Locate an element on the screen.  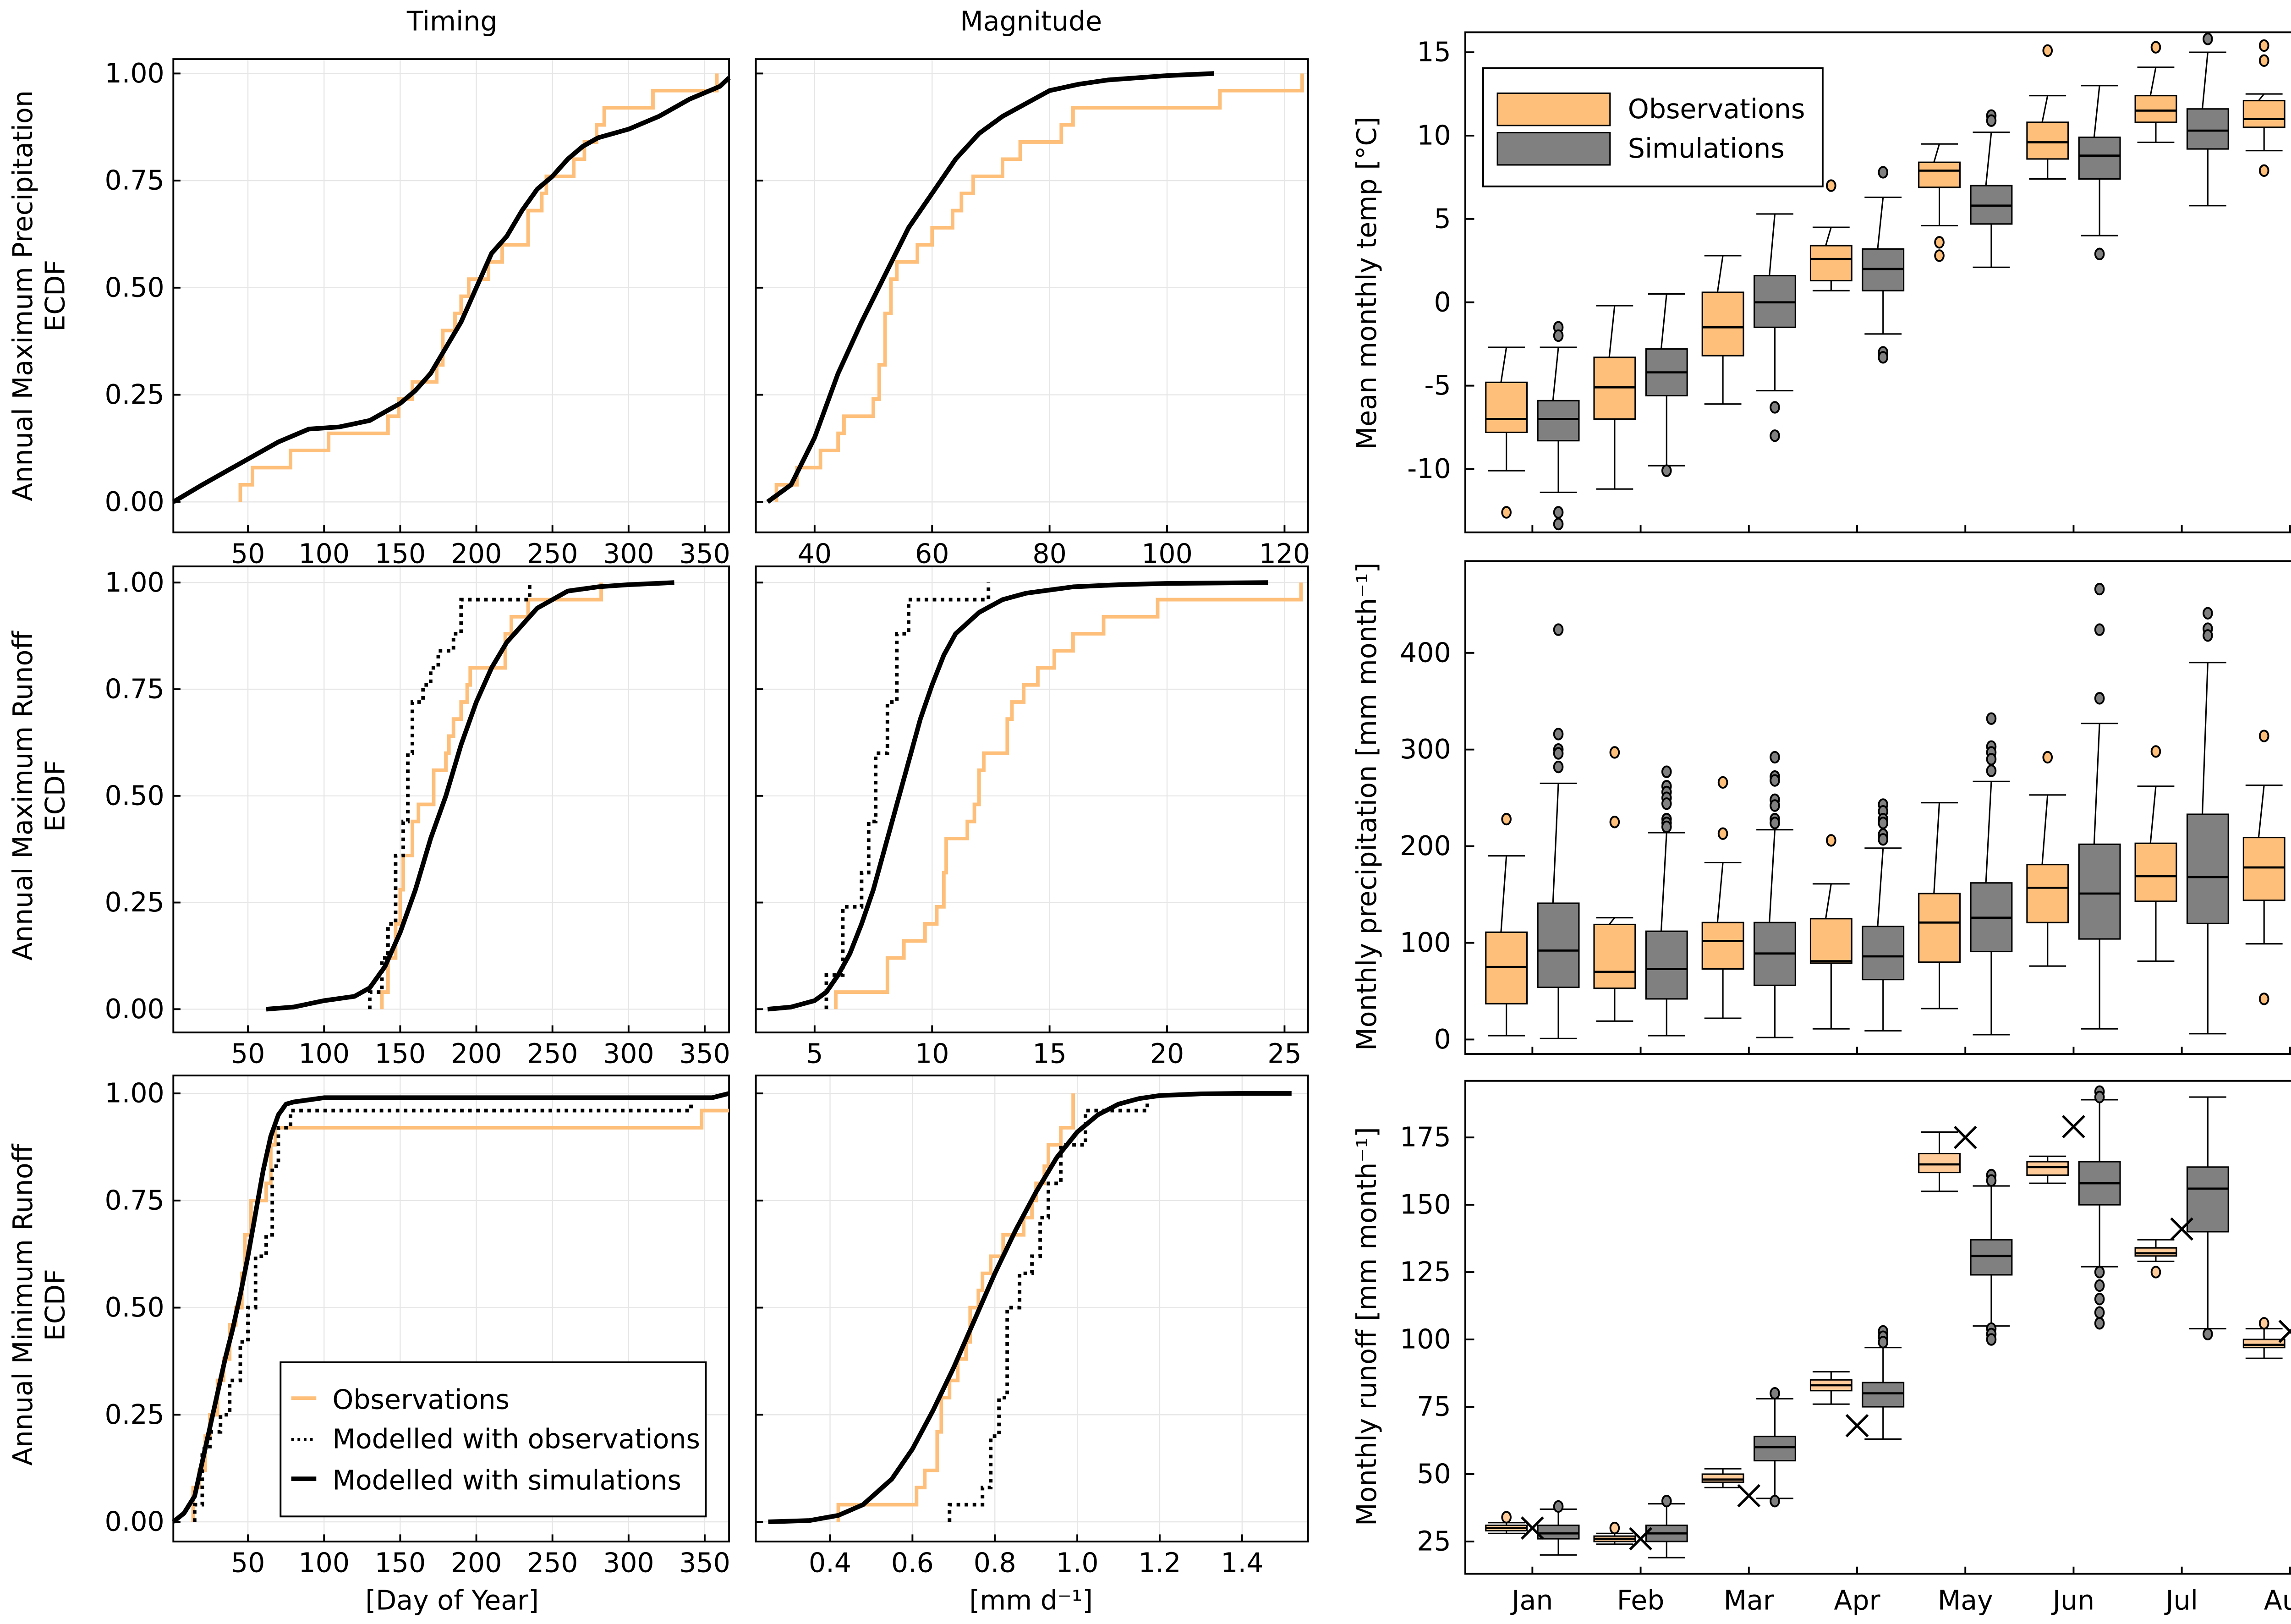
y-tick-label: 50 is located at coordinates (1434, 1473).